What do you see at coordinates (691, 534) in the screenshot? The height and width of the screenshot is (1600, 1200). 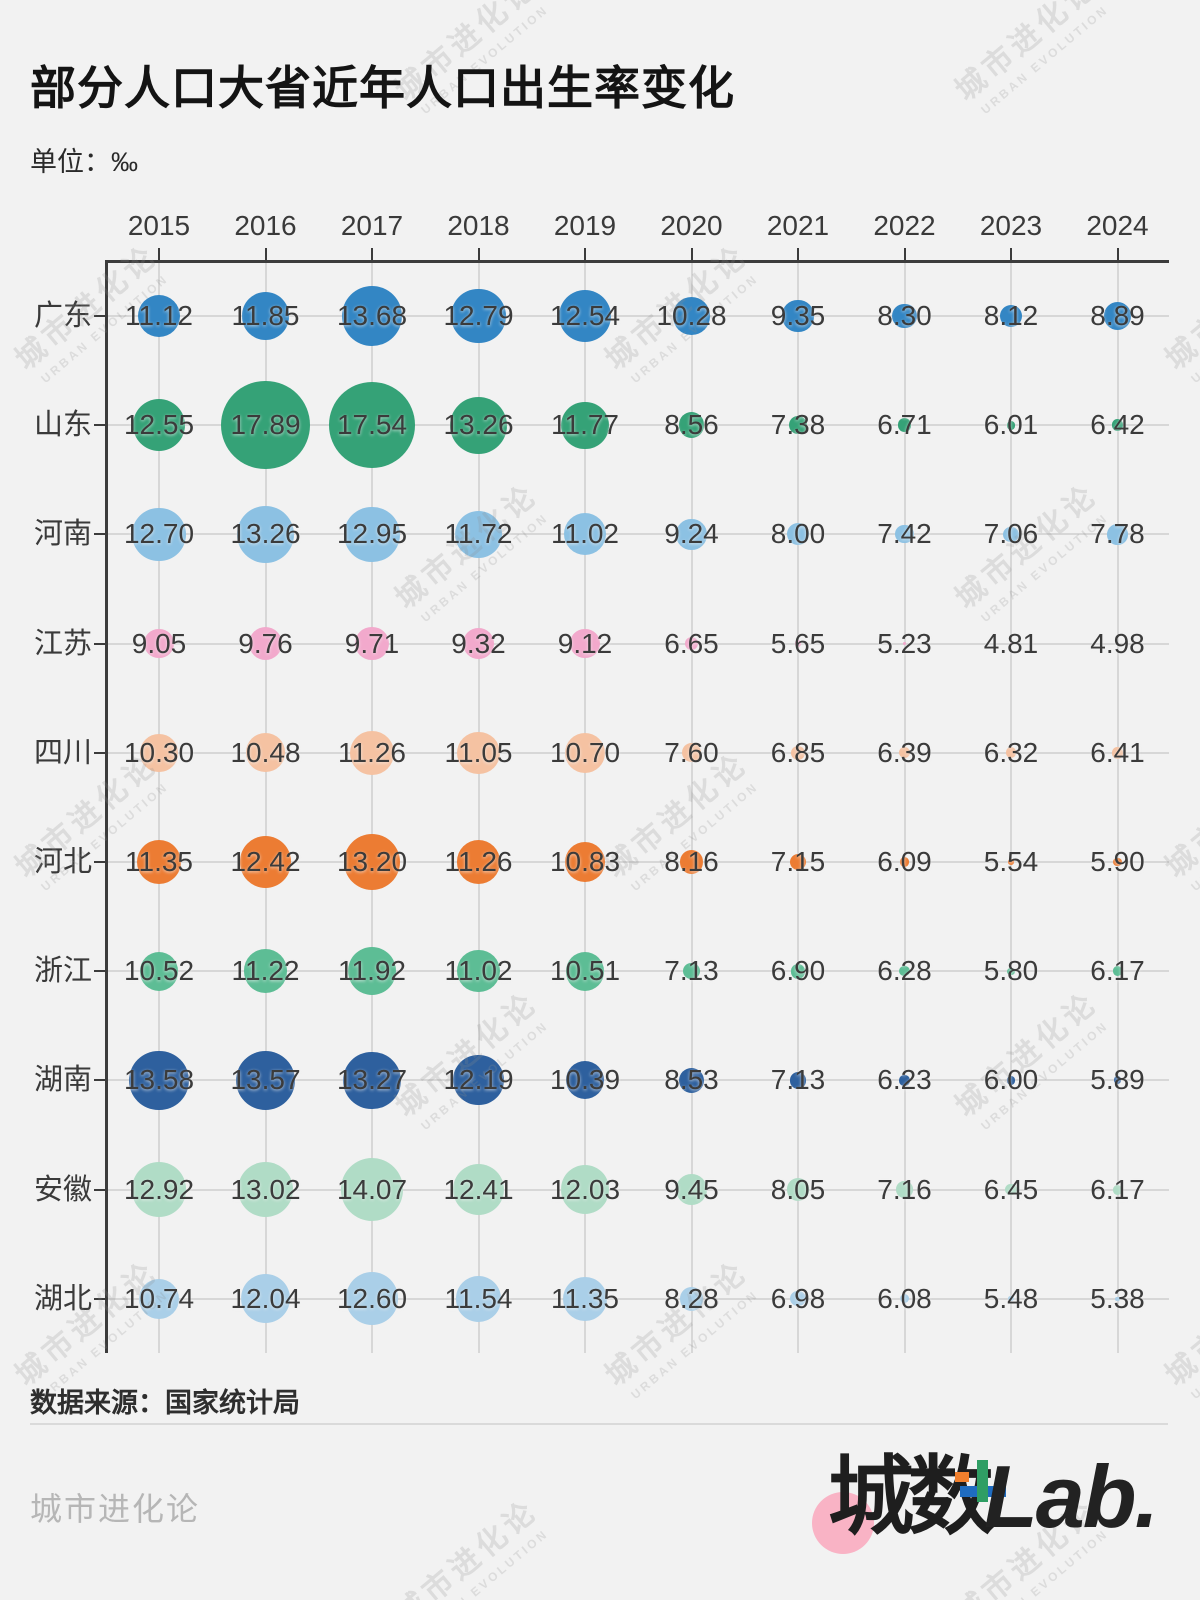 I see `value-label: 9.24` at bounding box center [691, 534].